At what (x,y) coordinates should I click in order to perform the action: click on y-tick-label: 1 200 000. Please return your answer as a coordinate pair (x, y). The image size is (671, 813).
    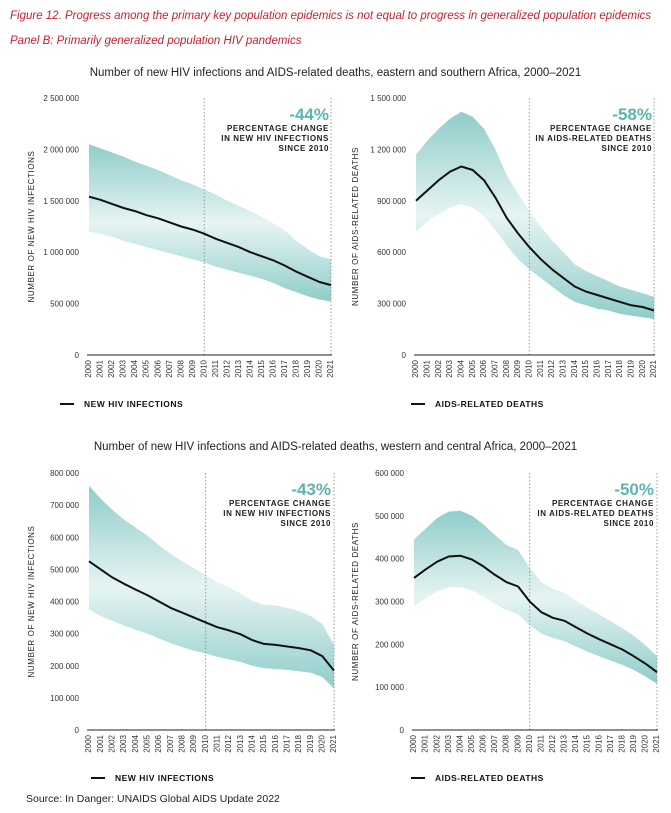
    Looking at the image, I should click on (388, 149).